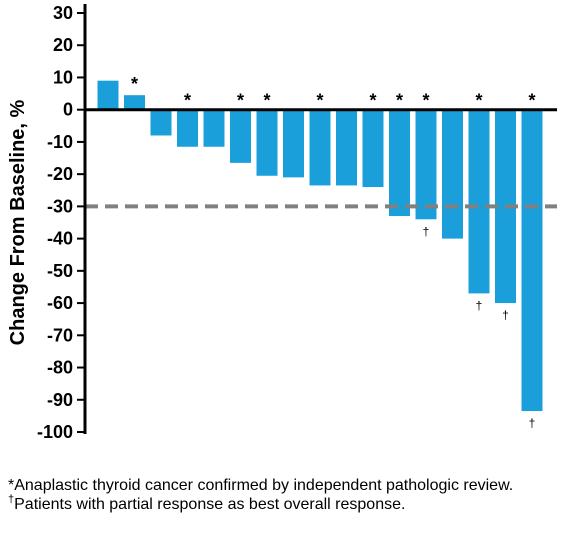 Image resolution: width=561 pixels, height=544 pixels. Describe the element at coordinates (60, 335) in the screenshot. I see `y-tick-label: -70` at that location.